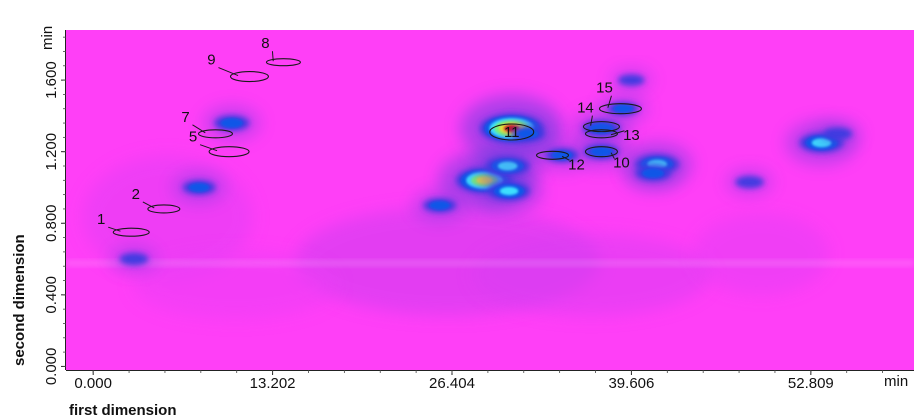  What do you see at coordinates (211, 60) in the screenshot?
I see `peak-label: 9` at bounding box center [211, 60].